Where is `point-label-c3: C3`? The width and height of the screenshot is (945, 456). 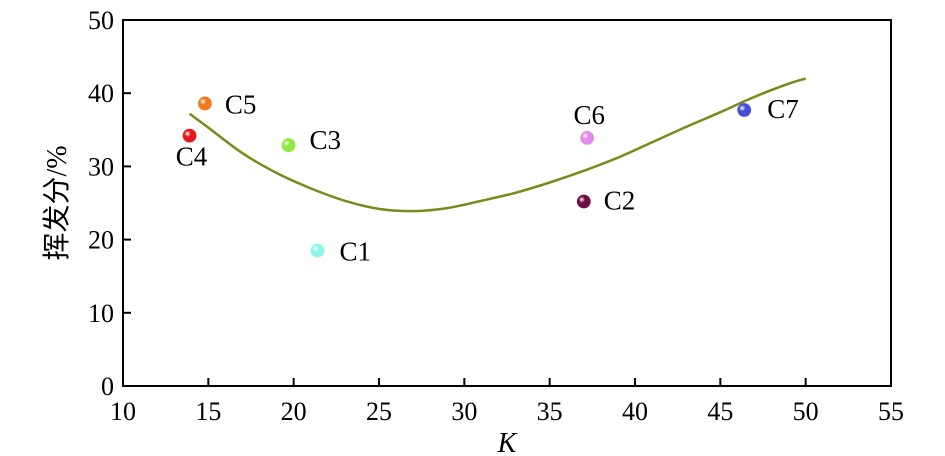 point-label-c3: C3 is located at coordinates (326, 140).